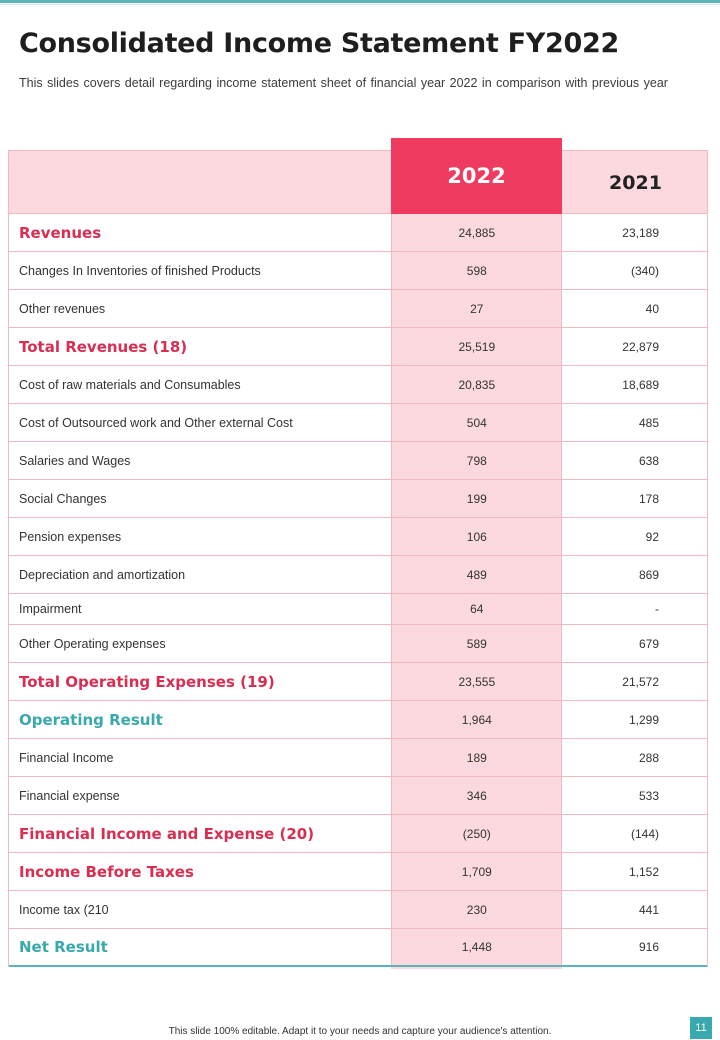 The height and width of the screenshot is (1040, 720). What do you see at coordinates (147, 681) in the screenshot?
I see `row-label: Total Operating Expenses (19)` at bounding box center [147, 681].